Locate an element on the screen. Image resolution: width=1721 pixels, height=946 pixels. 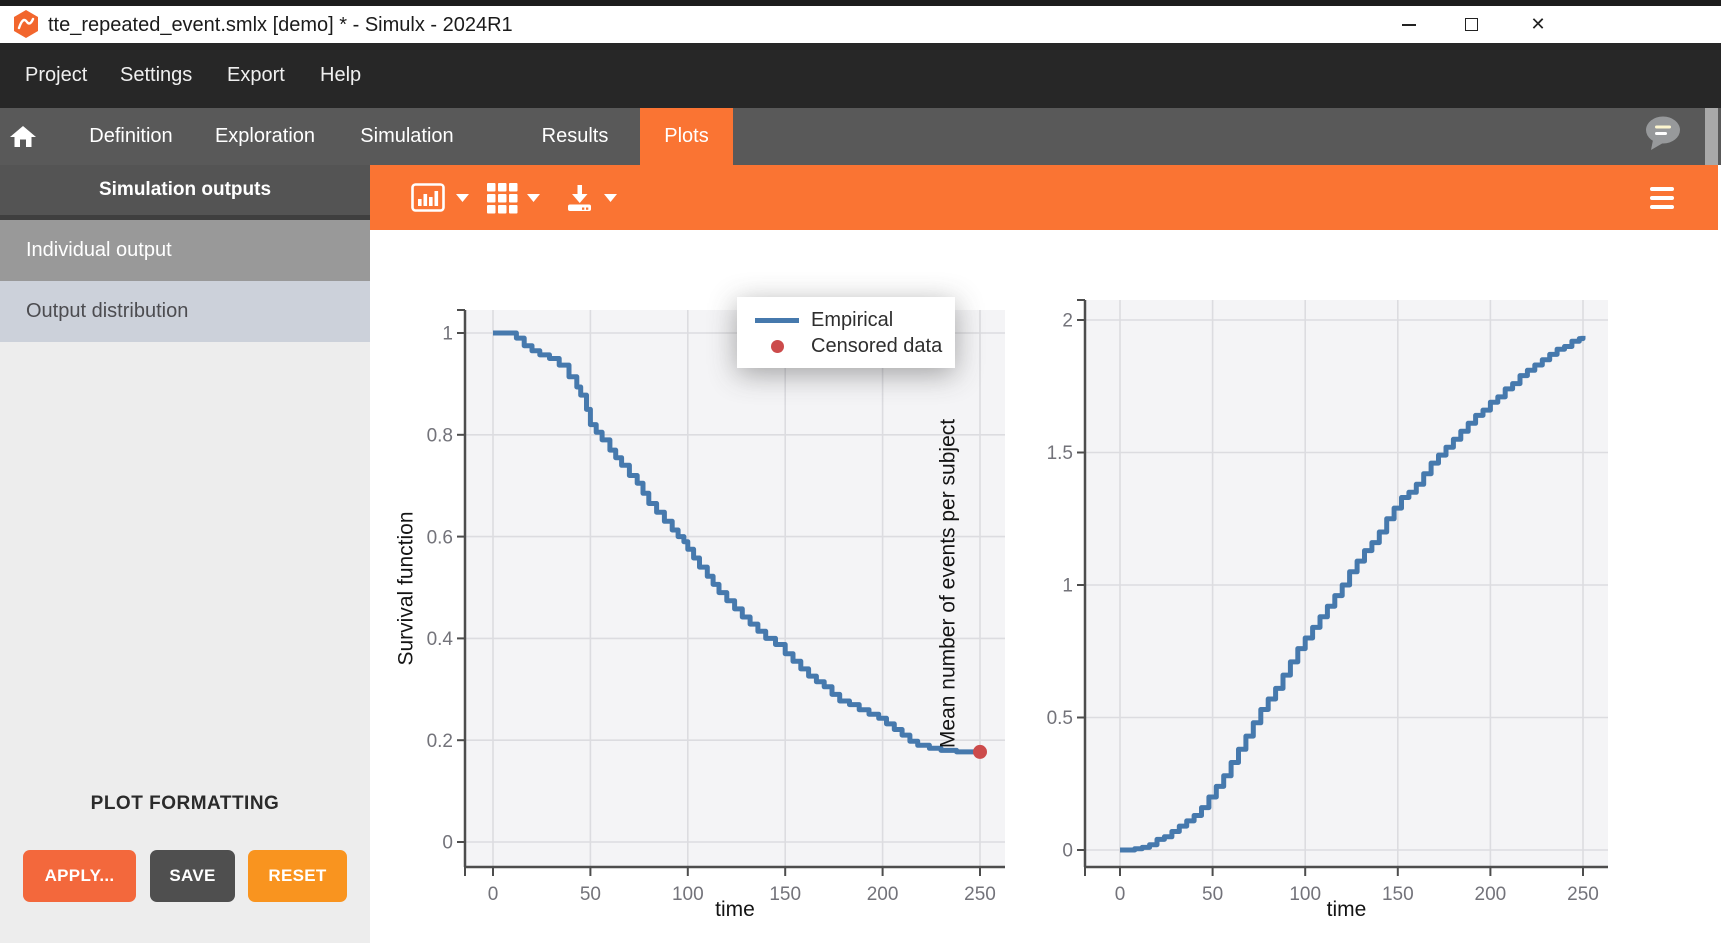
legend-entry-empirical: Empirical is located at coordinates (855, 320).